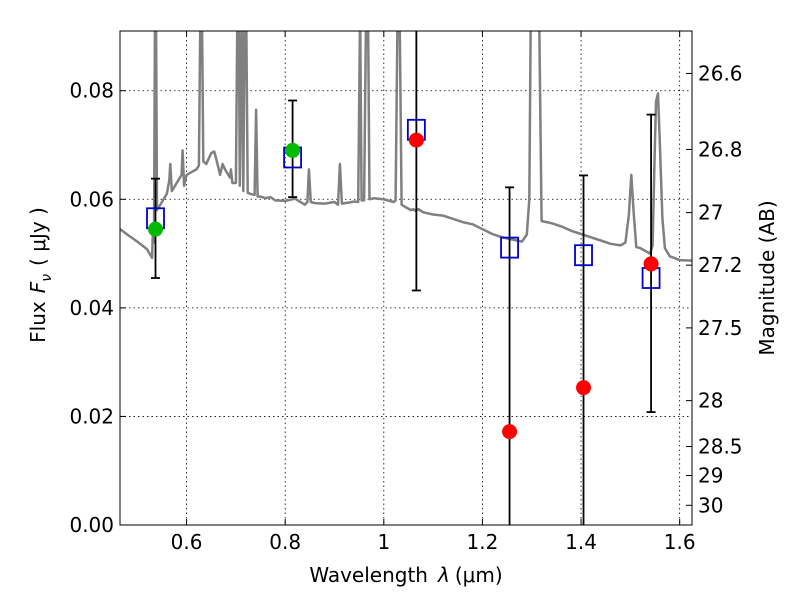 This screenshot has height=600, width=800. What do you see at coordinates (91, 199) in the screenshot?
I see `y-tick-label: 0.06` at bounding box center [91, 199].